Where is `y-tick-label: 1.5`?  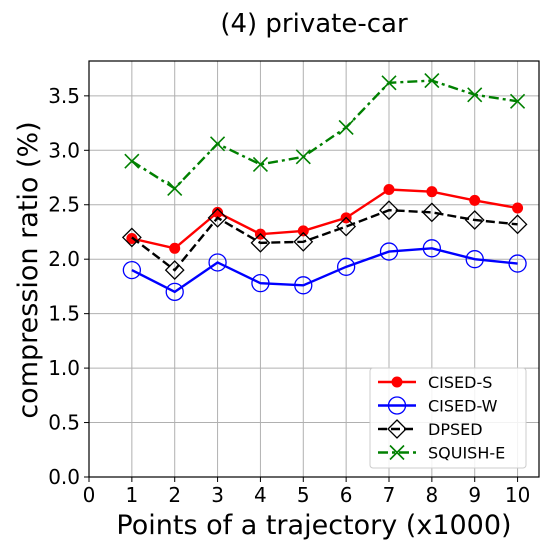
y-tick-label: 1.5 is located at coordinates (64, 314).